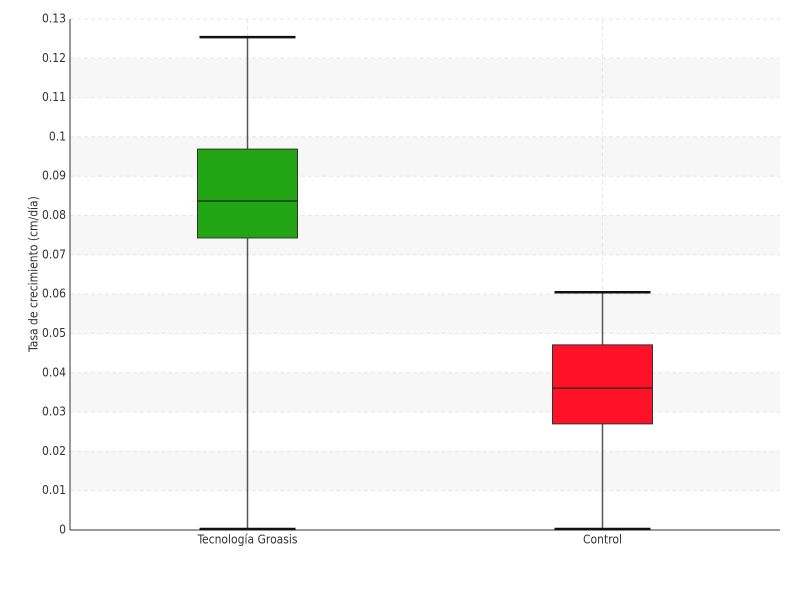  What do you see at coordinates (34, 274) in the screenshot?
I see `y-axis-label: Tasa de crecimiento (cm/día)` at bounding box center [34, 274].